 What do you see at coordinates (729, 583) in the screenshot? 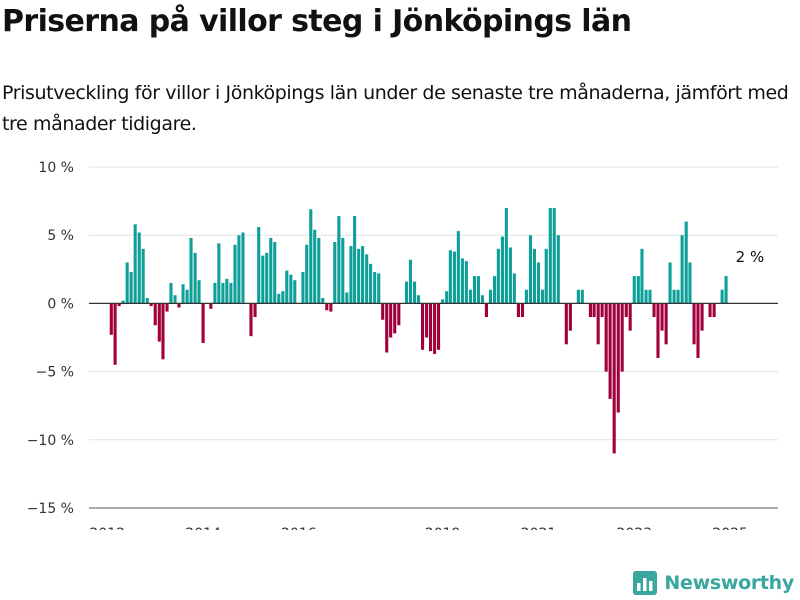
I see `brand-name: Newsworthy` at bounding box center [729, 583].